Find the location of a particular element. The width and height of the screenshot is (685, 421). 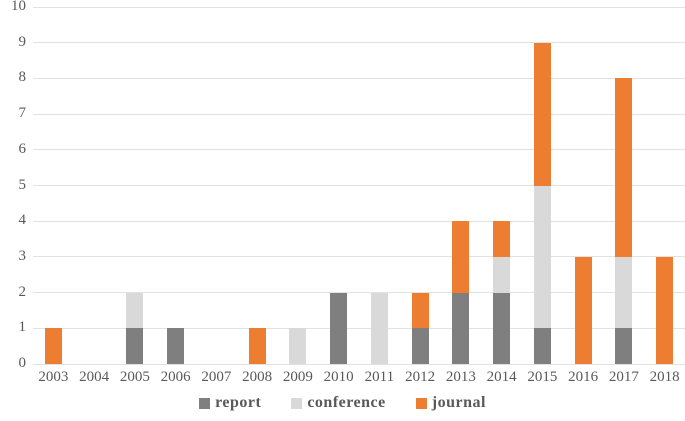

bar-segment-conference-2014 is located at coordinates (502, 274).